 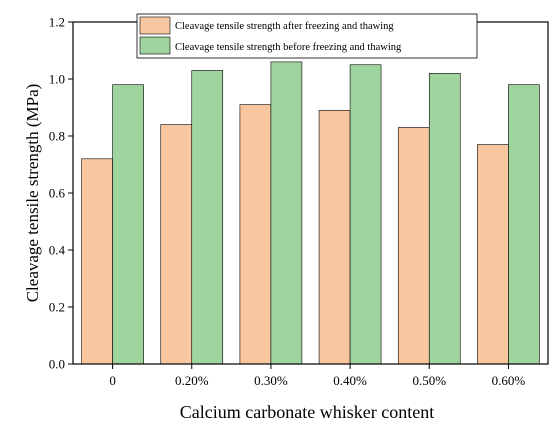 I want to click on y-tick-label: 1.0, so click(x=57, y=79).